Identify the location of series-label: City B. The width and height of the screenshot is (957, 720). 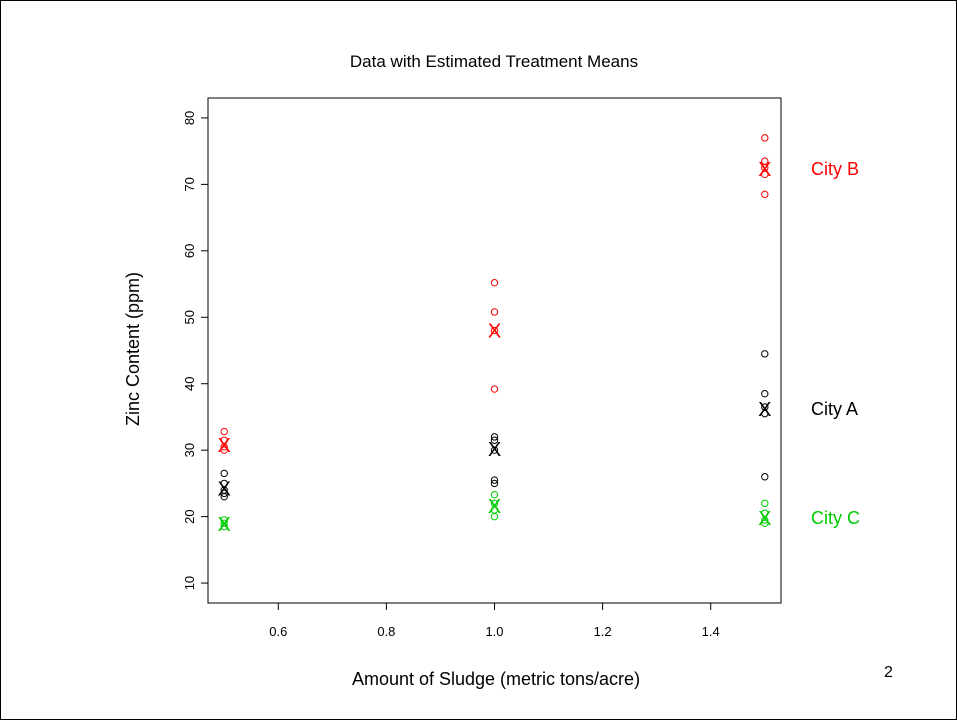
(835, 169).